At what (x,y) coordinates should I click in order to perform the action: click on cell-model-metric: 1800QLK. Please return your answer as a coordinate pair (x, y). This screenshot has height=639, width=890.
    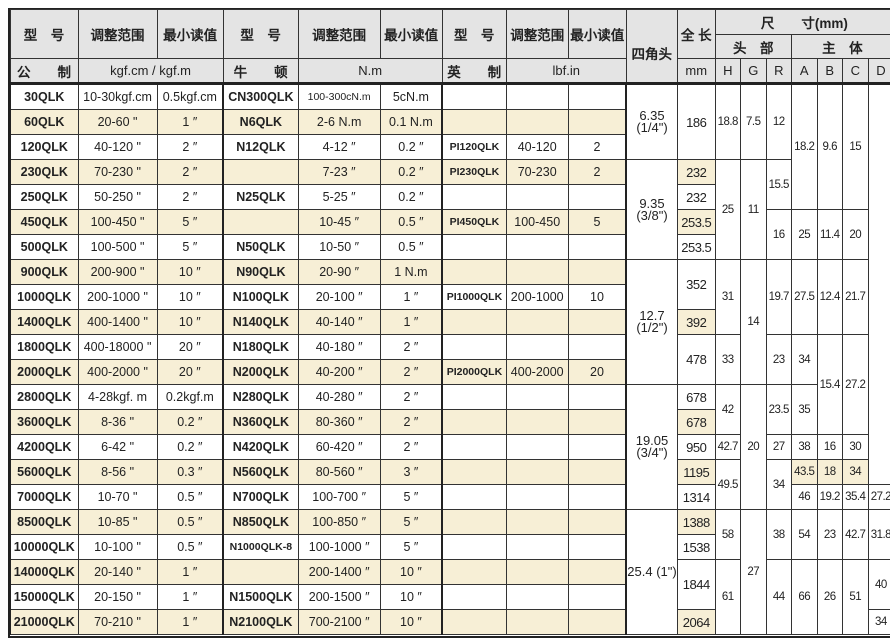
    Looking at the image, I should click on (43, 347).